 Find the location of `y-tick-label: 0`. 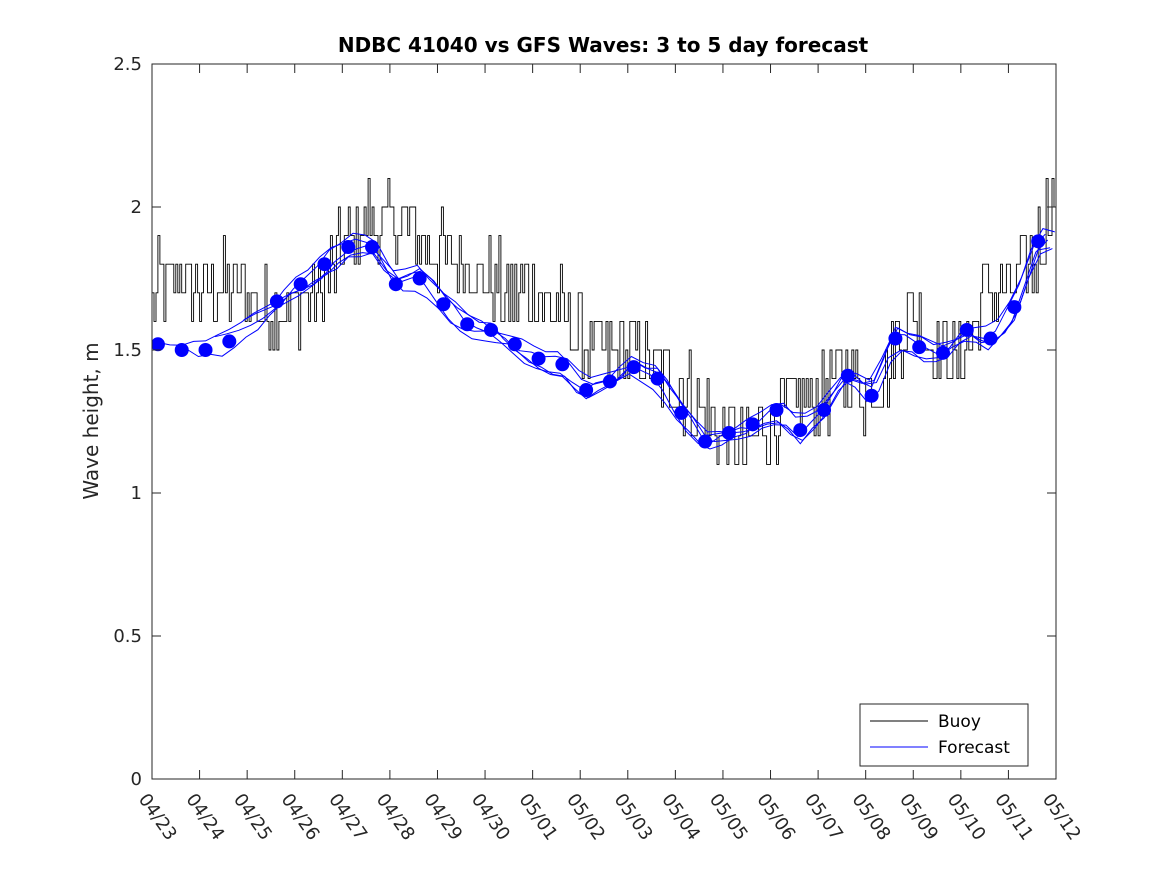

y-tick-label: 0 is located at coordinates (136, 779).